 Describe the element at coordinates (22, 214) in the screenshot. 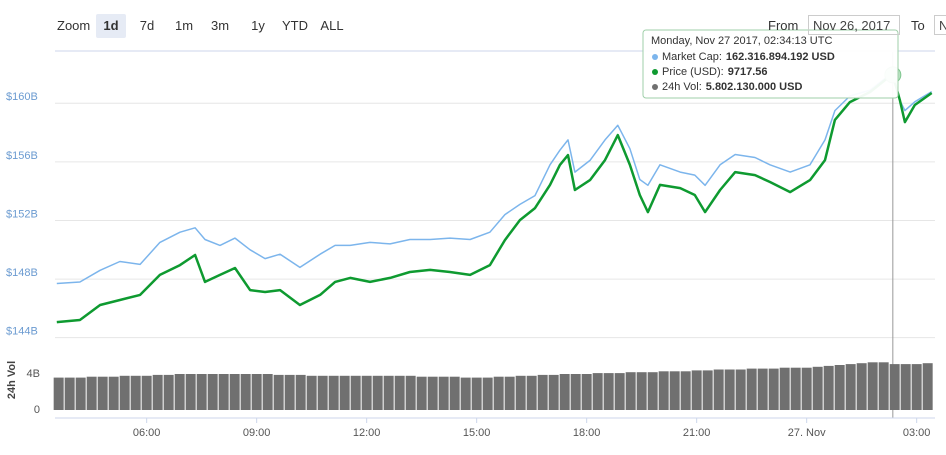

I see `y-tick-label: $152B` at that location.